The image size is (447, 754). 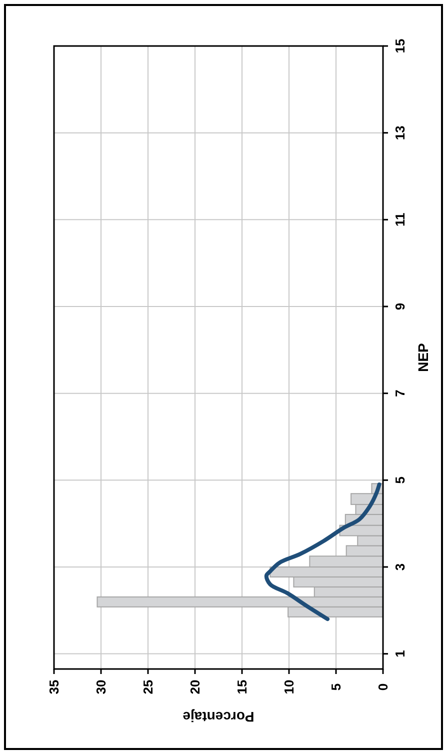 What do you see at coordinates (101, 687) in the screenshot?
I see `x-tick-label: 30` at bounding box center [101, 687].